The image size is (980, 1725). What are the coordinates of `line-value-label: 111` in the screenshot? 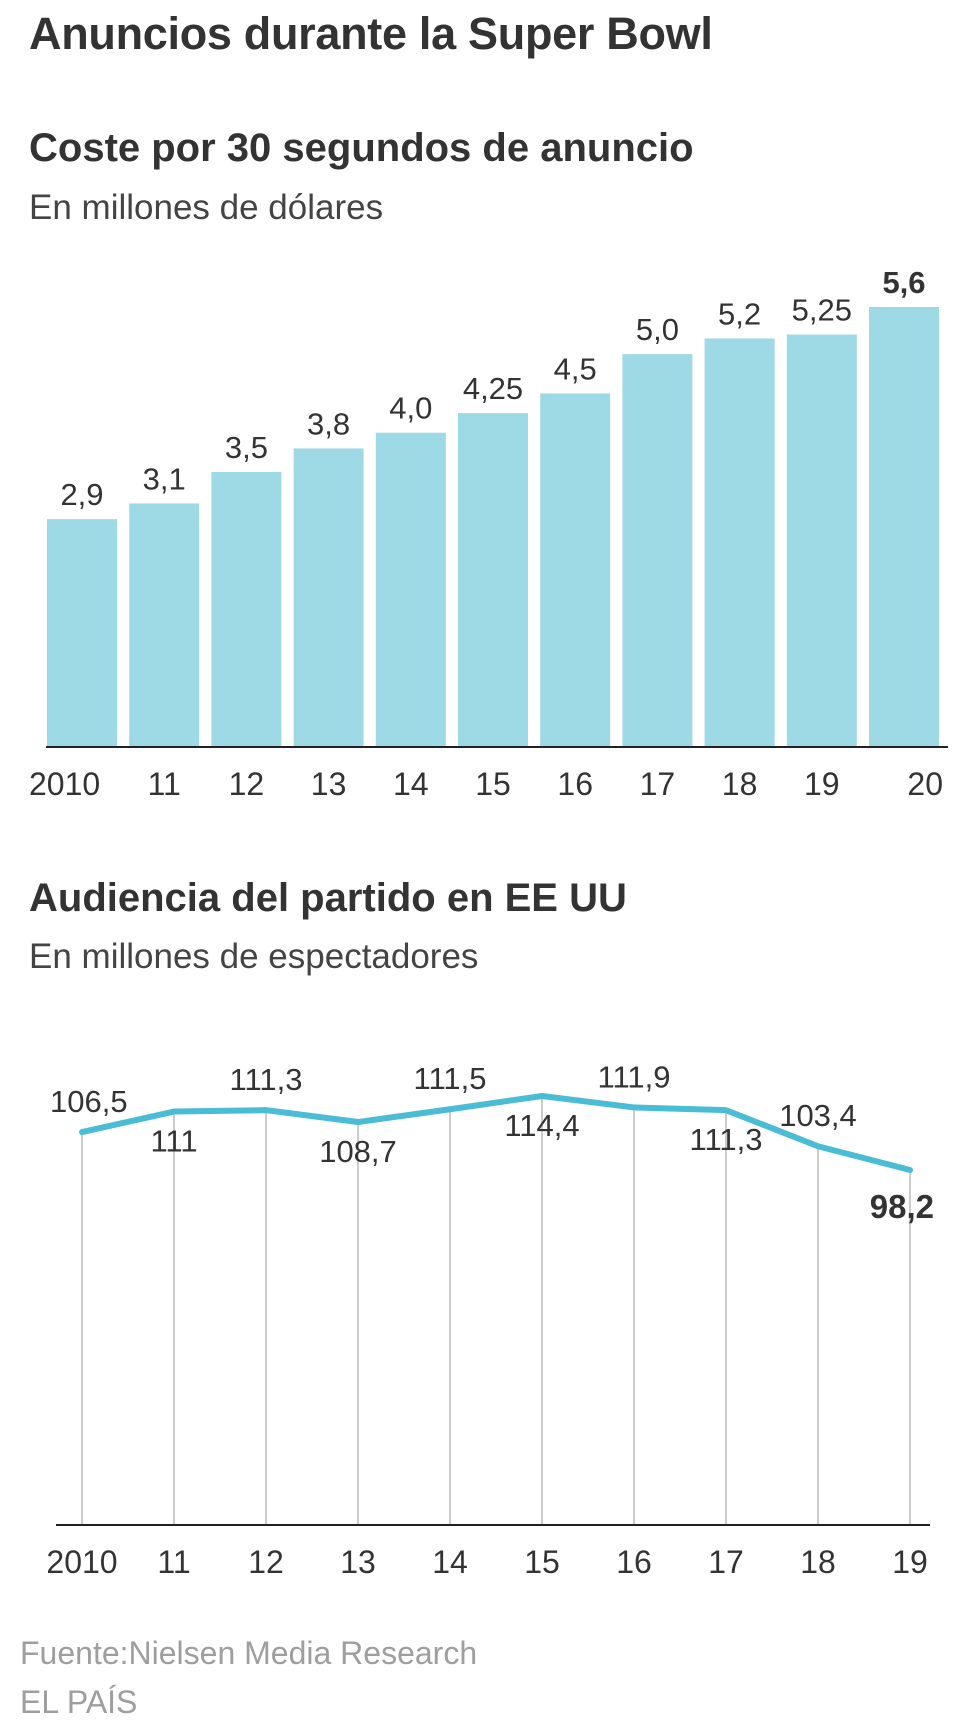 It's located at (173, 1141).